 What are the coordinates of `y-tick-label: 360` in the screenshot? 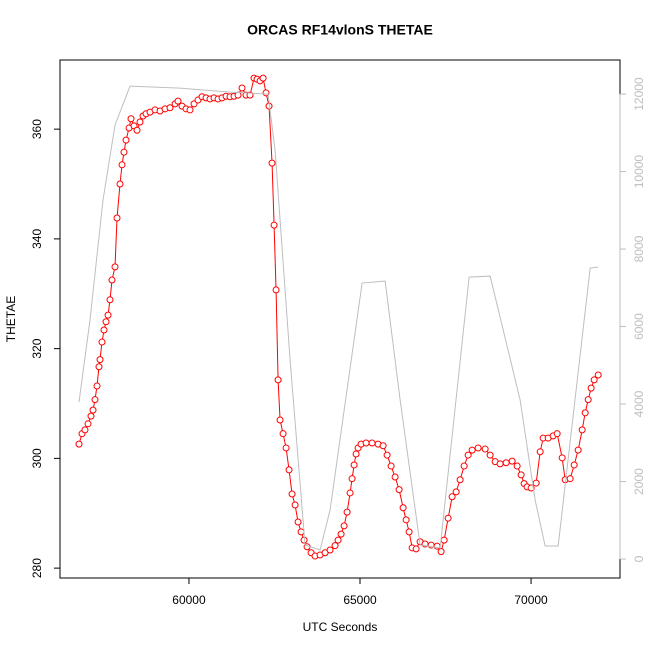 It's located at (37, 129).